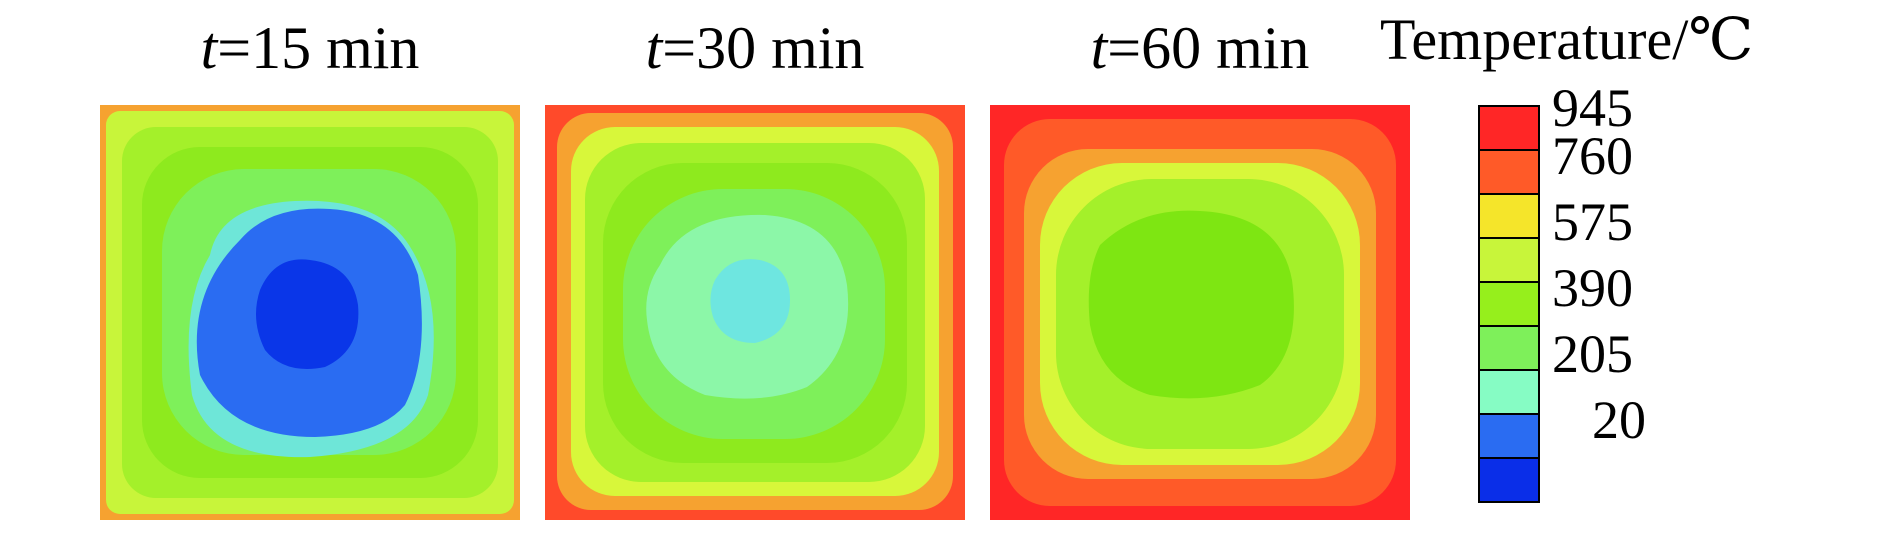 The height and width of the screenshot is (548, 1890). I want to click on panel-title-1: t=15 min, so click(310, 48).